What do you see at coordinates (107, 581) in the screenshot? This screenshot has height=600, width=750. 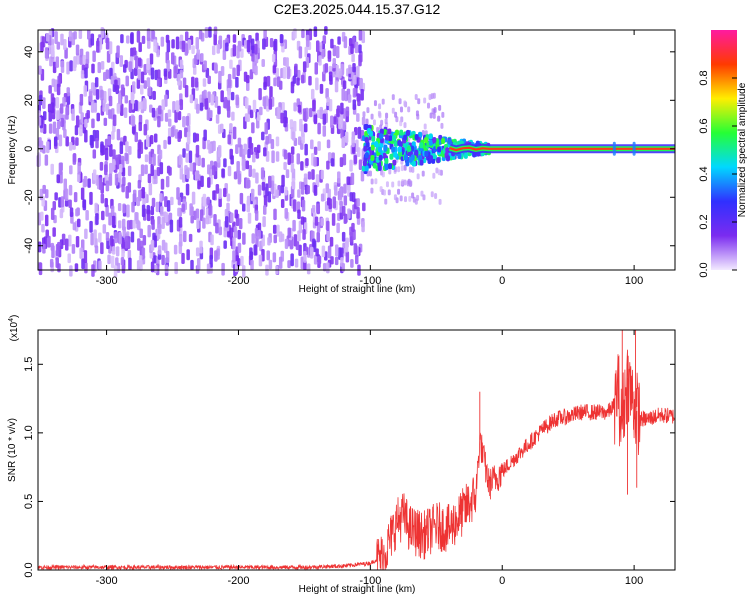 I see `x-tick-label: -300` at bounding box center [107, 581].